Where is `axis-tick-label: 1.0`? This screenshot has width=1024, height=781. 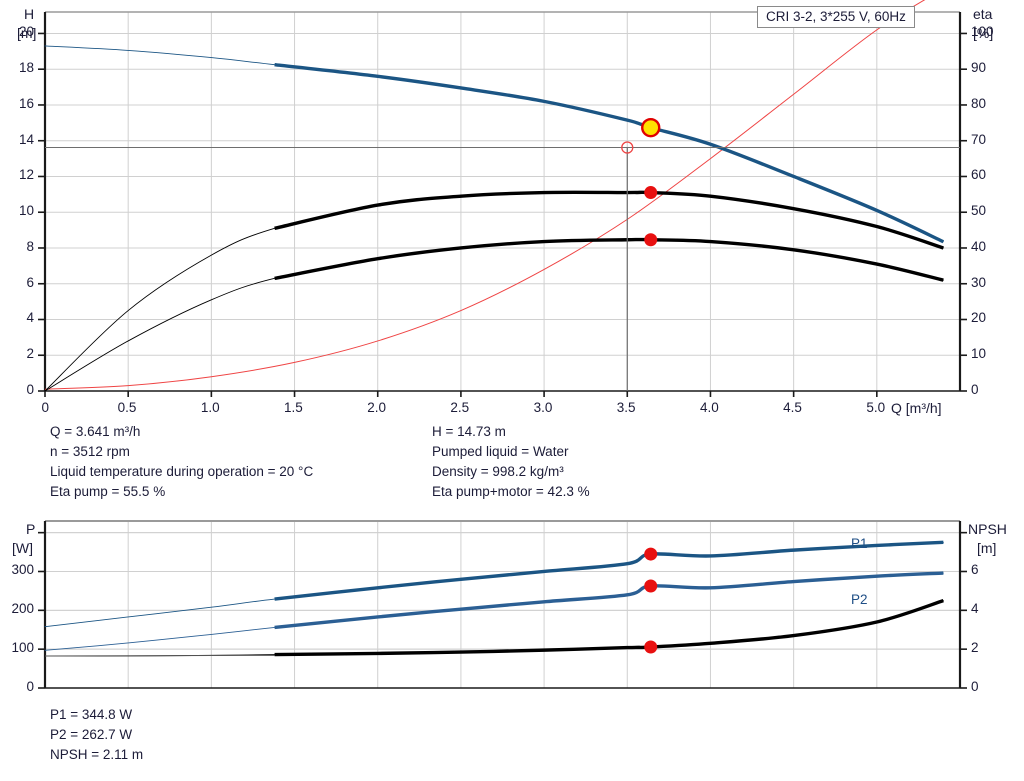 axis-tick-label: 1.0 is located at coordinates (210, 407).